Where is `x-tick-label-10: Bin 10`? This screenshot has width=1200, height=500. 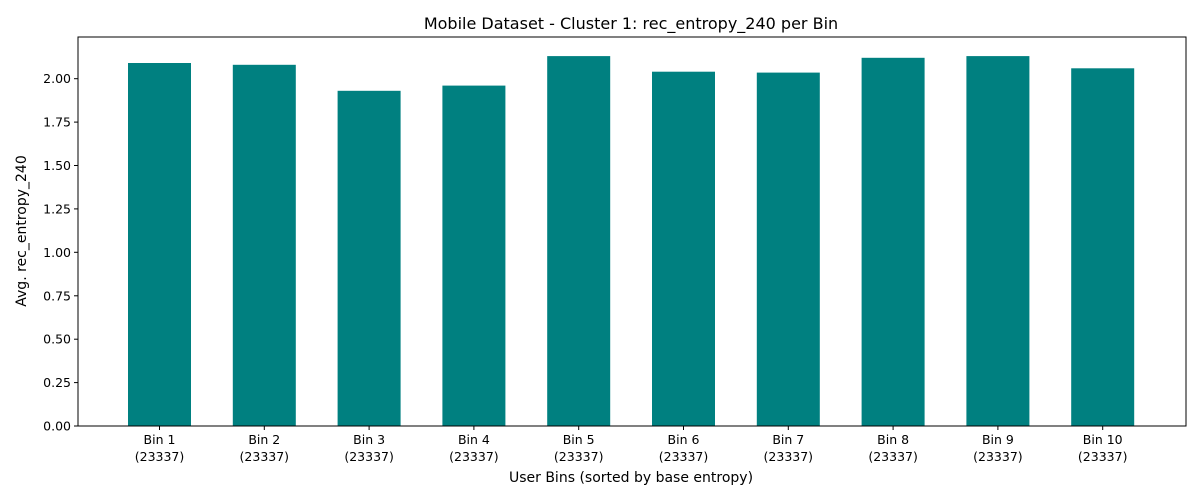 x-tick-label-10: Bin 10 is located at coordinates (1103, 439).